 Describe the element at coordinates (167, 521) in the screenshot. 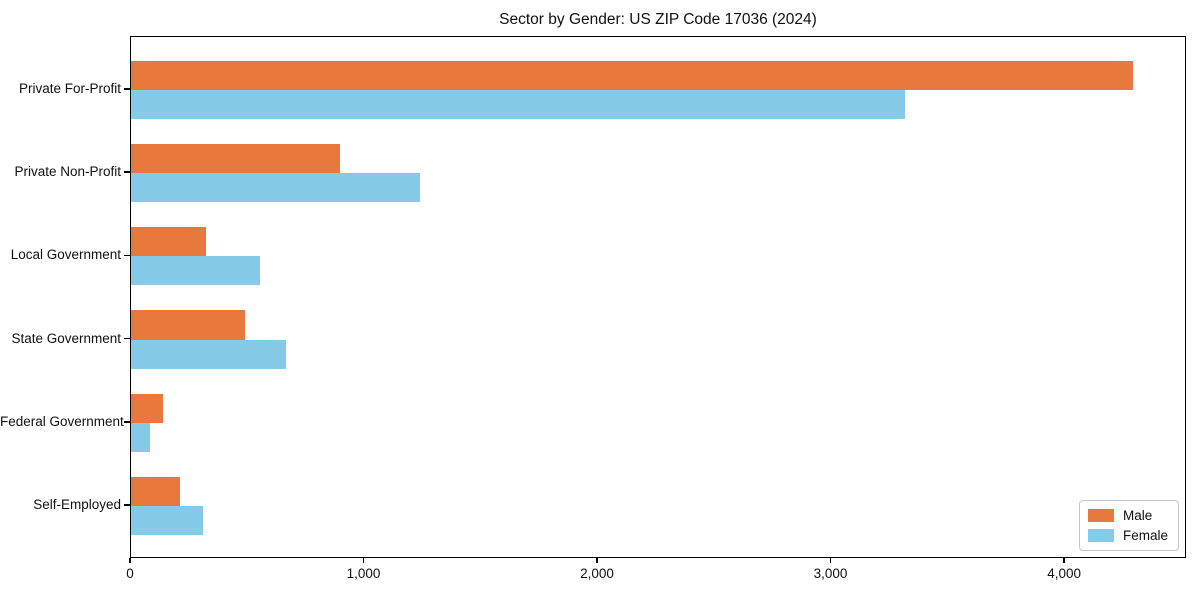

I see `bar-female-self-employed` at that location.